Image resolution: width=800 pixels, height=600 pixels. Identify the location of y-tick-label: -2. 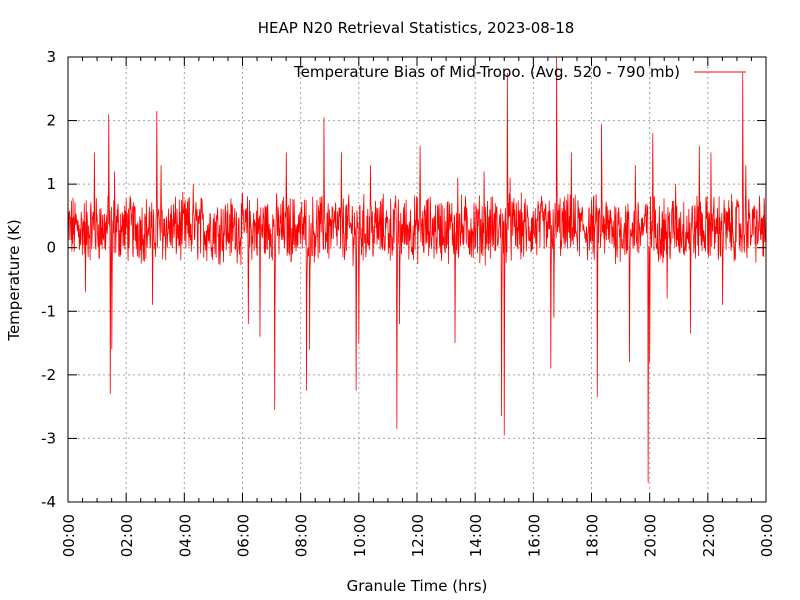
(48, 375).